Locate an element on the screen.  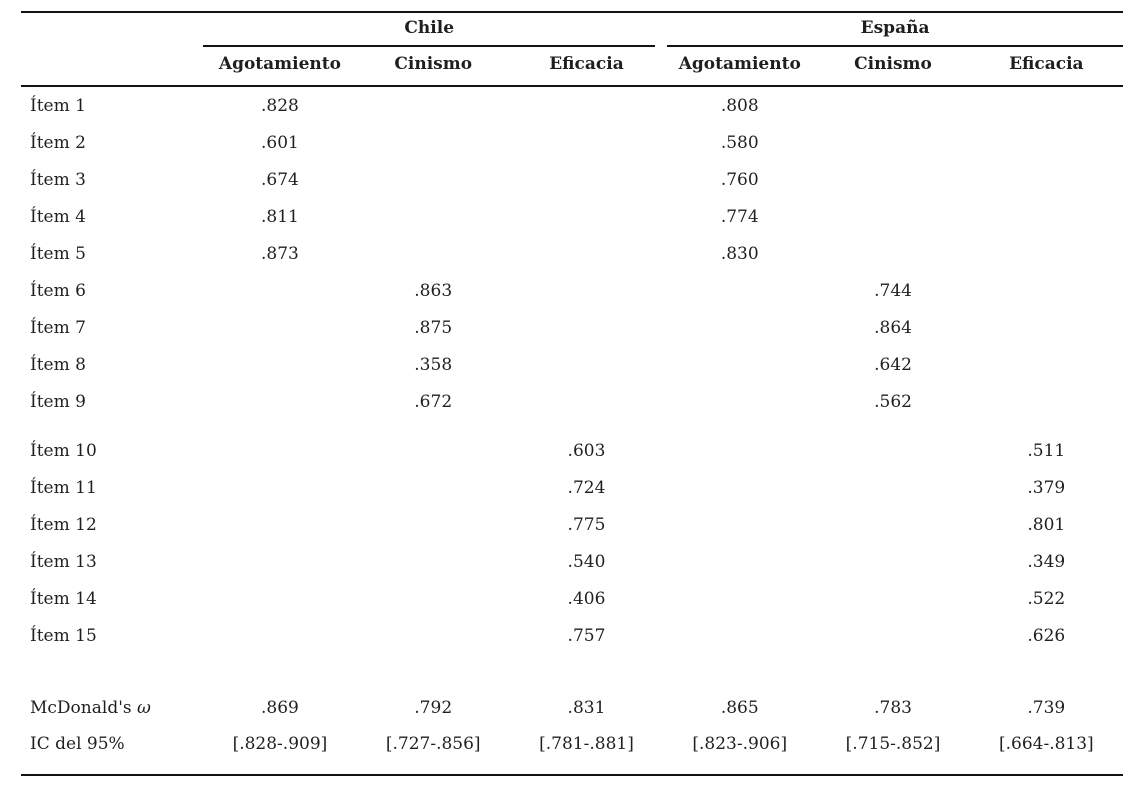
column-header-espana-cinismo: Cinismo is located at coordinates (893, 67).